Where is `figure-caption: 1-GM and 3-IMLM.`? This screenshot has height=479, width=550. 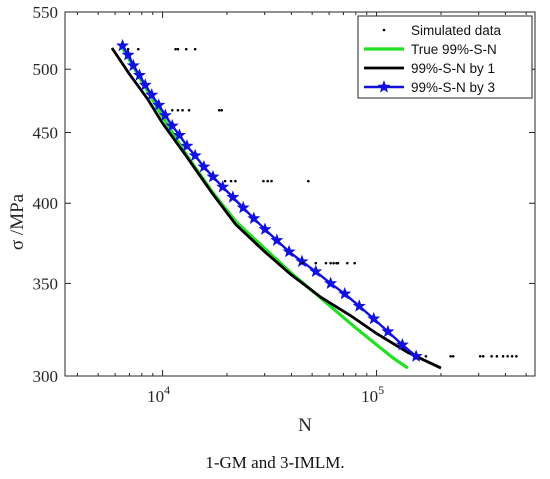 figure-caption: 1-GM and 3-IMLM. is located at coordinates (275, 462).